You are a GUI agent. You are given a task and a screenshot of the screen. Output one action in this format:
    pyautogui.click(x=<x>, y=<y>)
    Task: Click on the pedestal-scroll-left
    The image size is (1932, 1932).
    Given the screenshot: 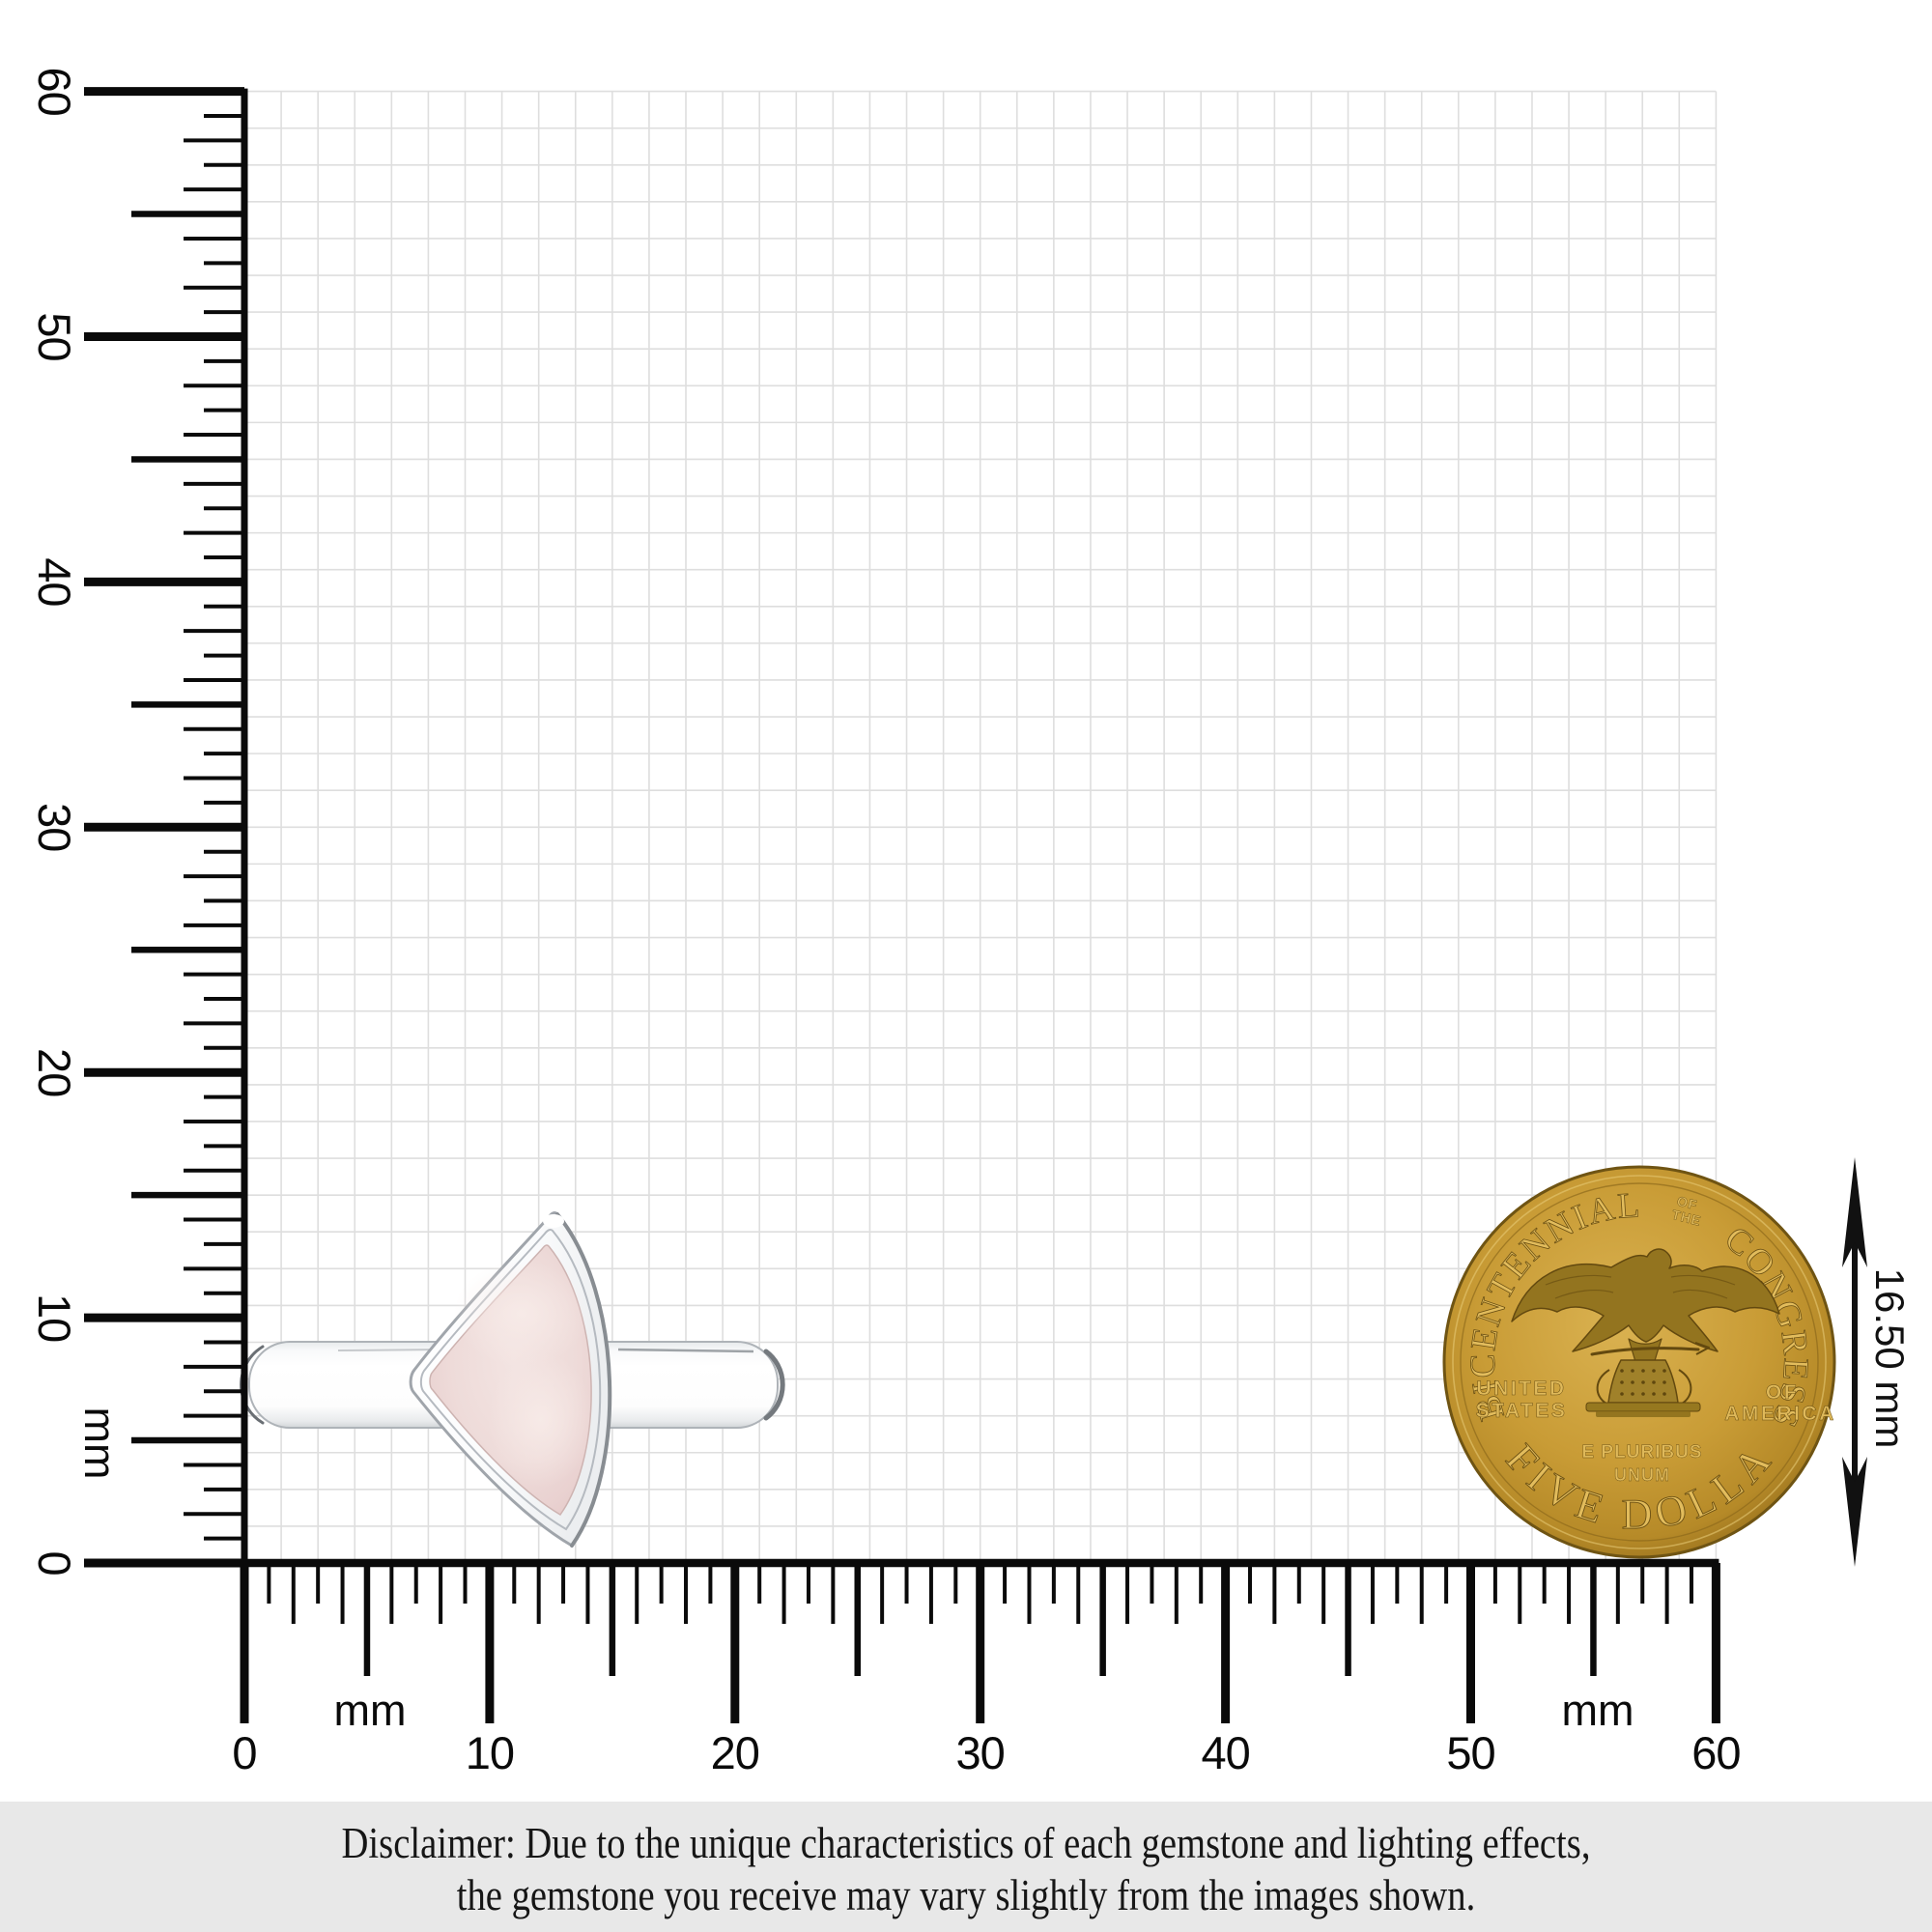 What is the action you would take?
    pyautogui.click(x=1603, y=1387)
    